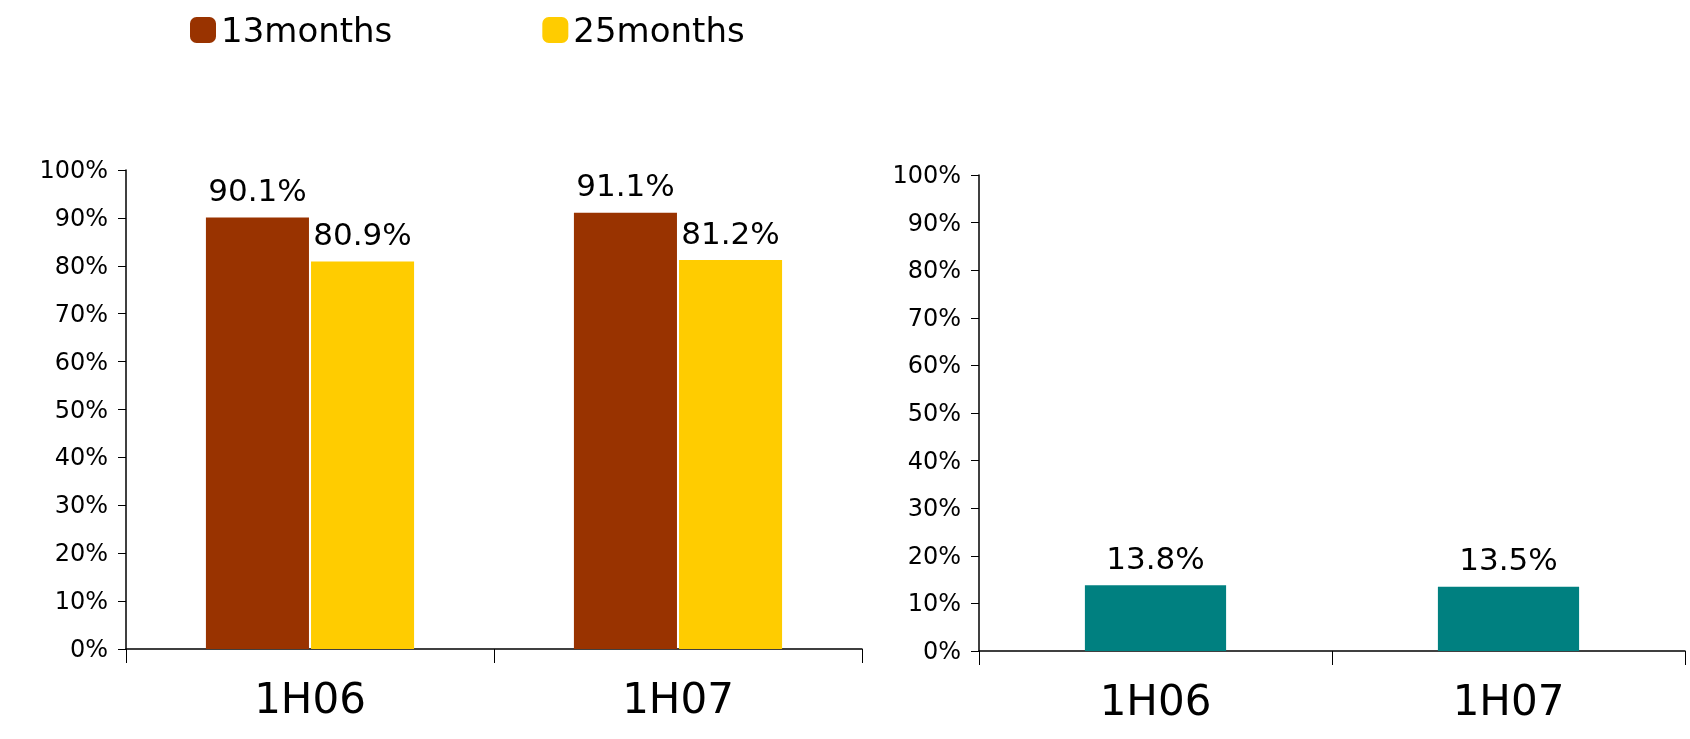  What do you see at coordinates (730, 232) in the screenshot?
I see `data-label: 81.2%` at bounding box center [730, 232].